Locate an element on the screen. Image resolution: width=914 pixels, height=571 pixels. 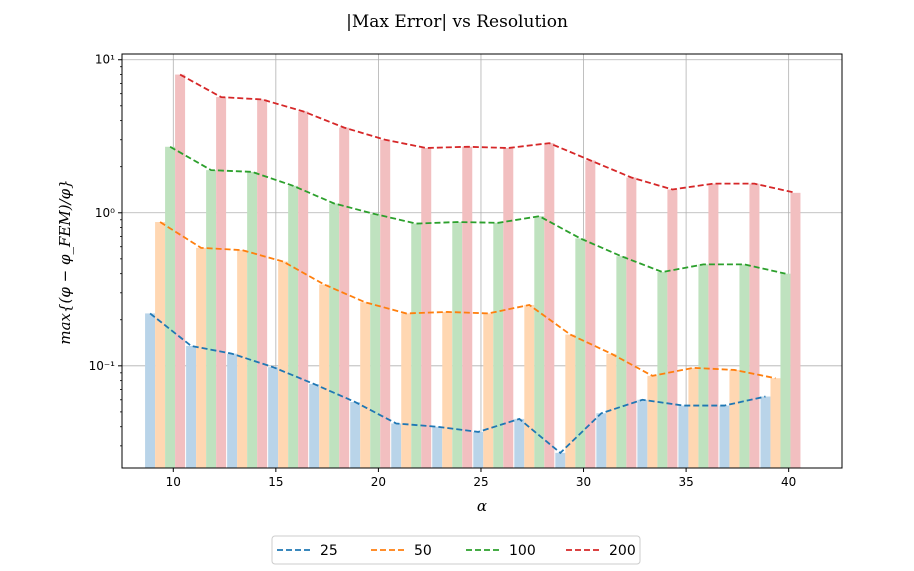
legend-label-25: 25 is located at coordinates (329, 551).